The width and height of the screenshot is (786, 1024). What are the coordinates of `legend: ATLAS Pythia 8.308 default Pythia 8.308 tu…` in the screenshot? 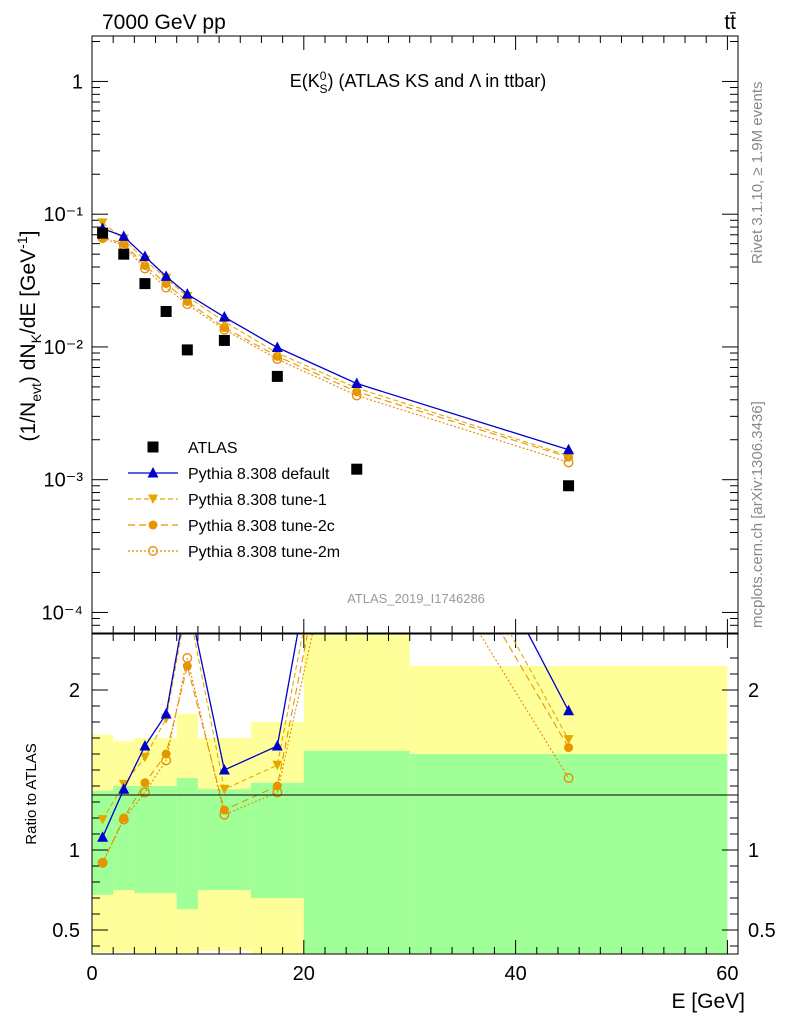 It's located at (234, 500).